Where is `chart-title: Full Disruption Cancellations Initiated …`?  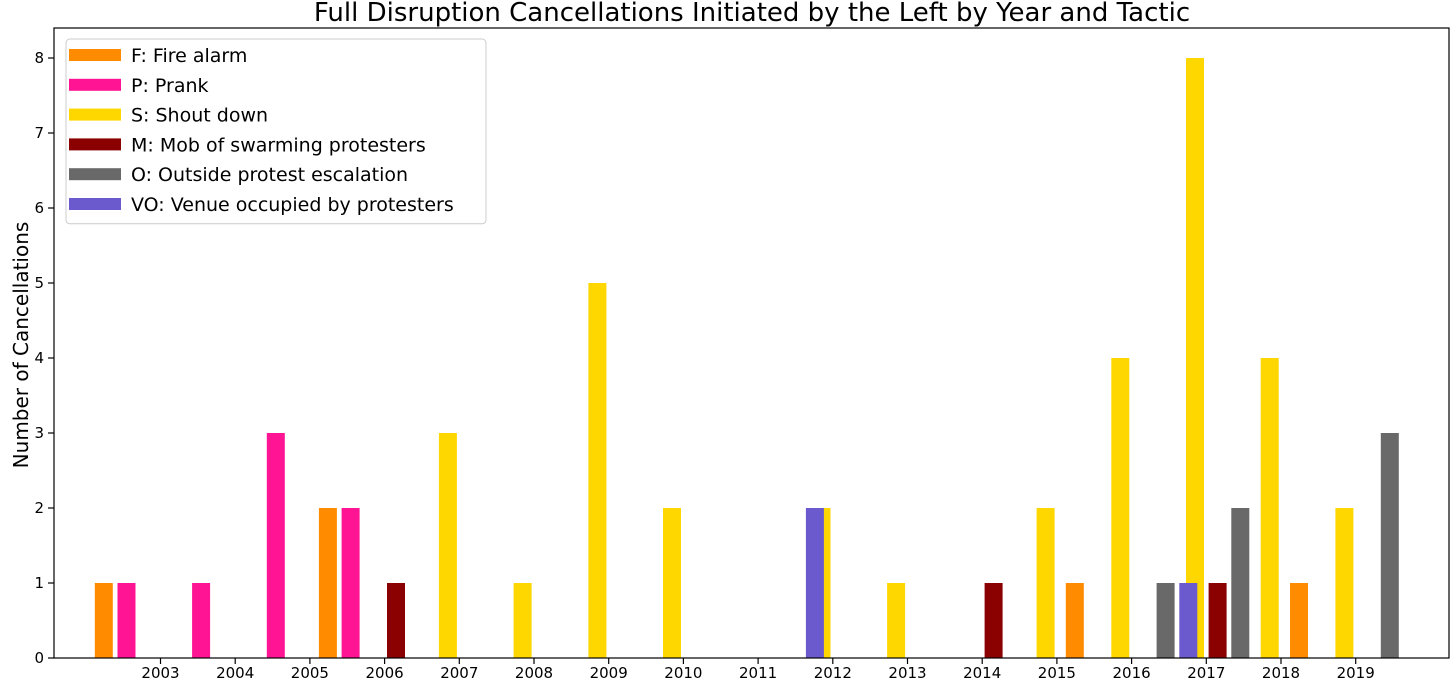
chart-title: Full Disruption Cancellations Initiated … is located at coordinates (752, 14).